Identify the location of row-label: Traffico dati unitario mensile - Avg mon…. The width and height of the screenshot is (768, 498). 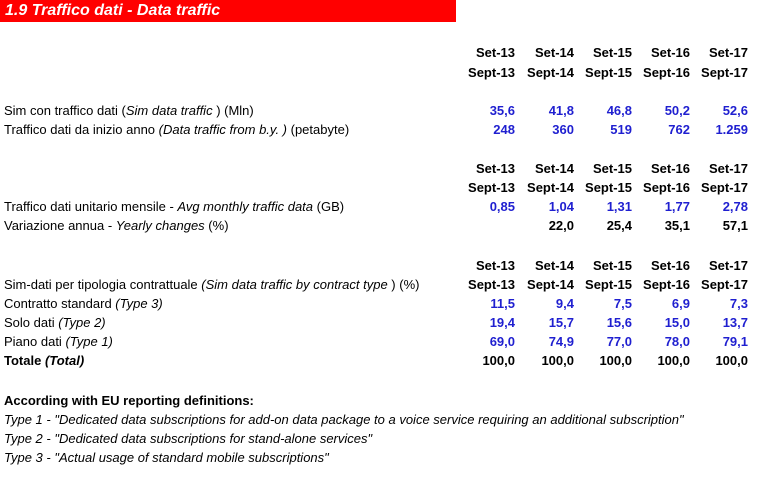
(174, 206).